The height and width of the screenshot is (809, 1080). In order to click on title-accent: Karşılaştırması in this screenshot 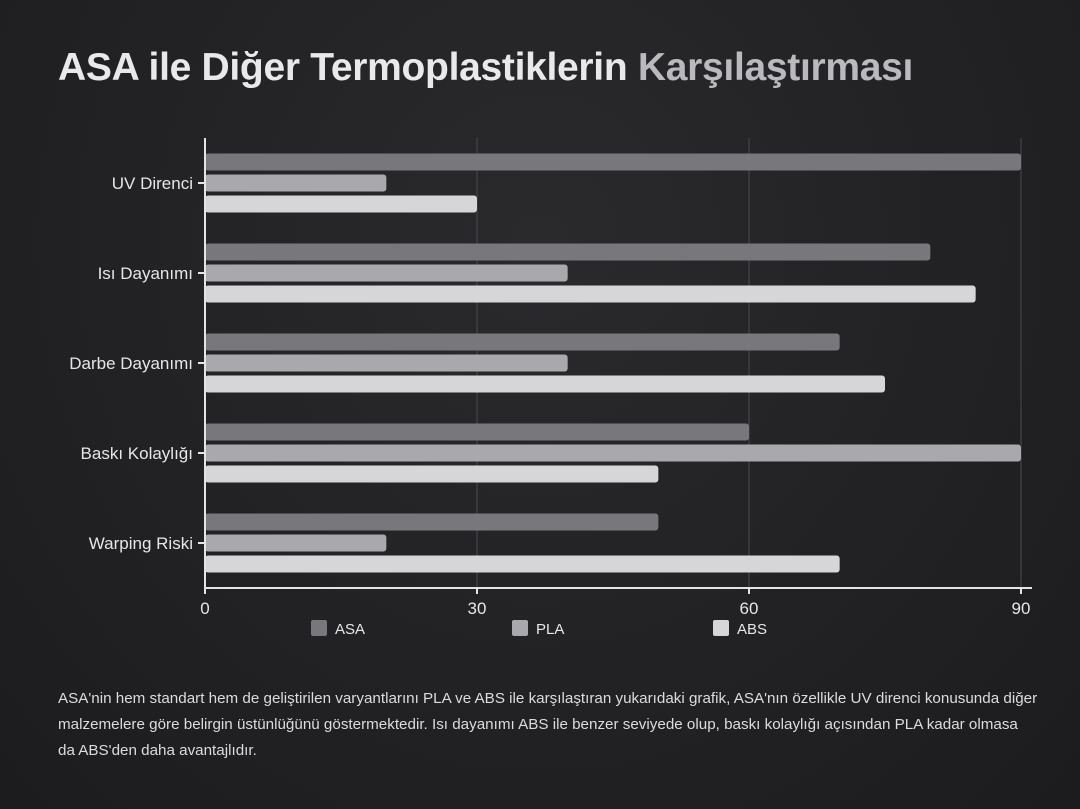, I will do `click(775, 67)`.